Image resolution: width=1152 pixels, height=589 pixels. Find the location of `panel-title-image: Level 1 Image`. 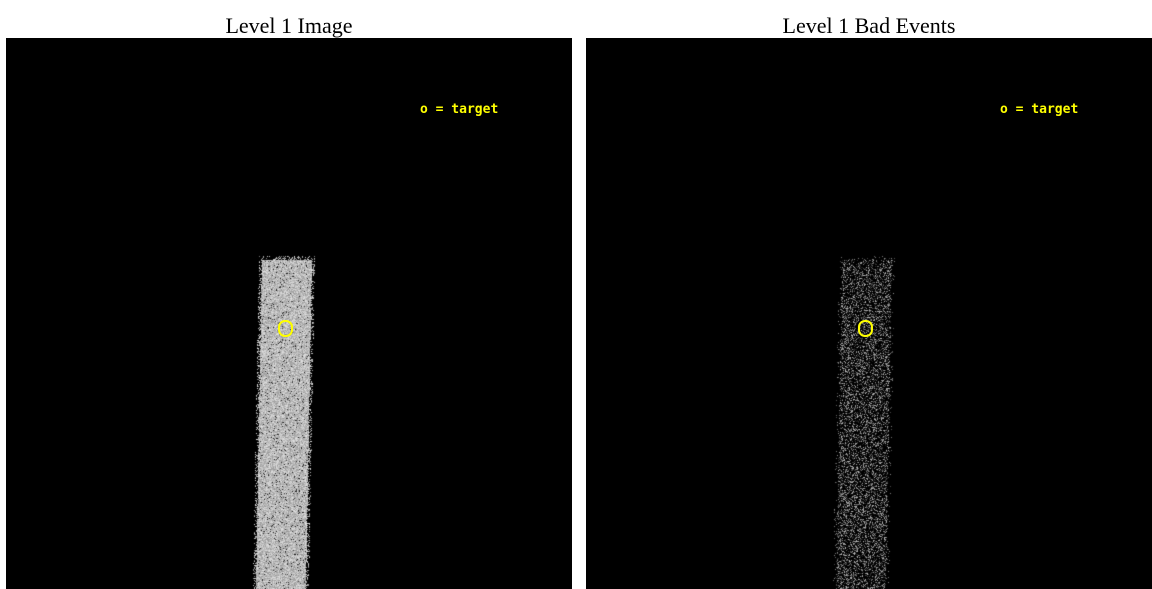

panel-title-image: Level 1 Image is located at coordinates (289, 25).